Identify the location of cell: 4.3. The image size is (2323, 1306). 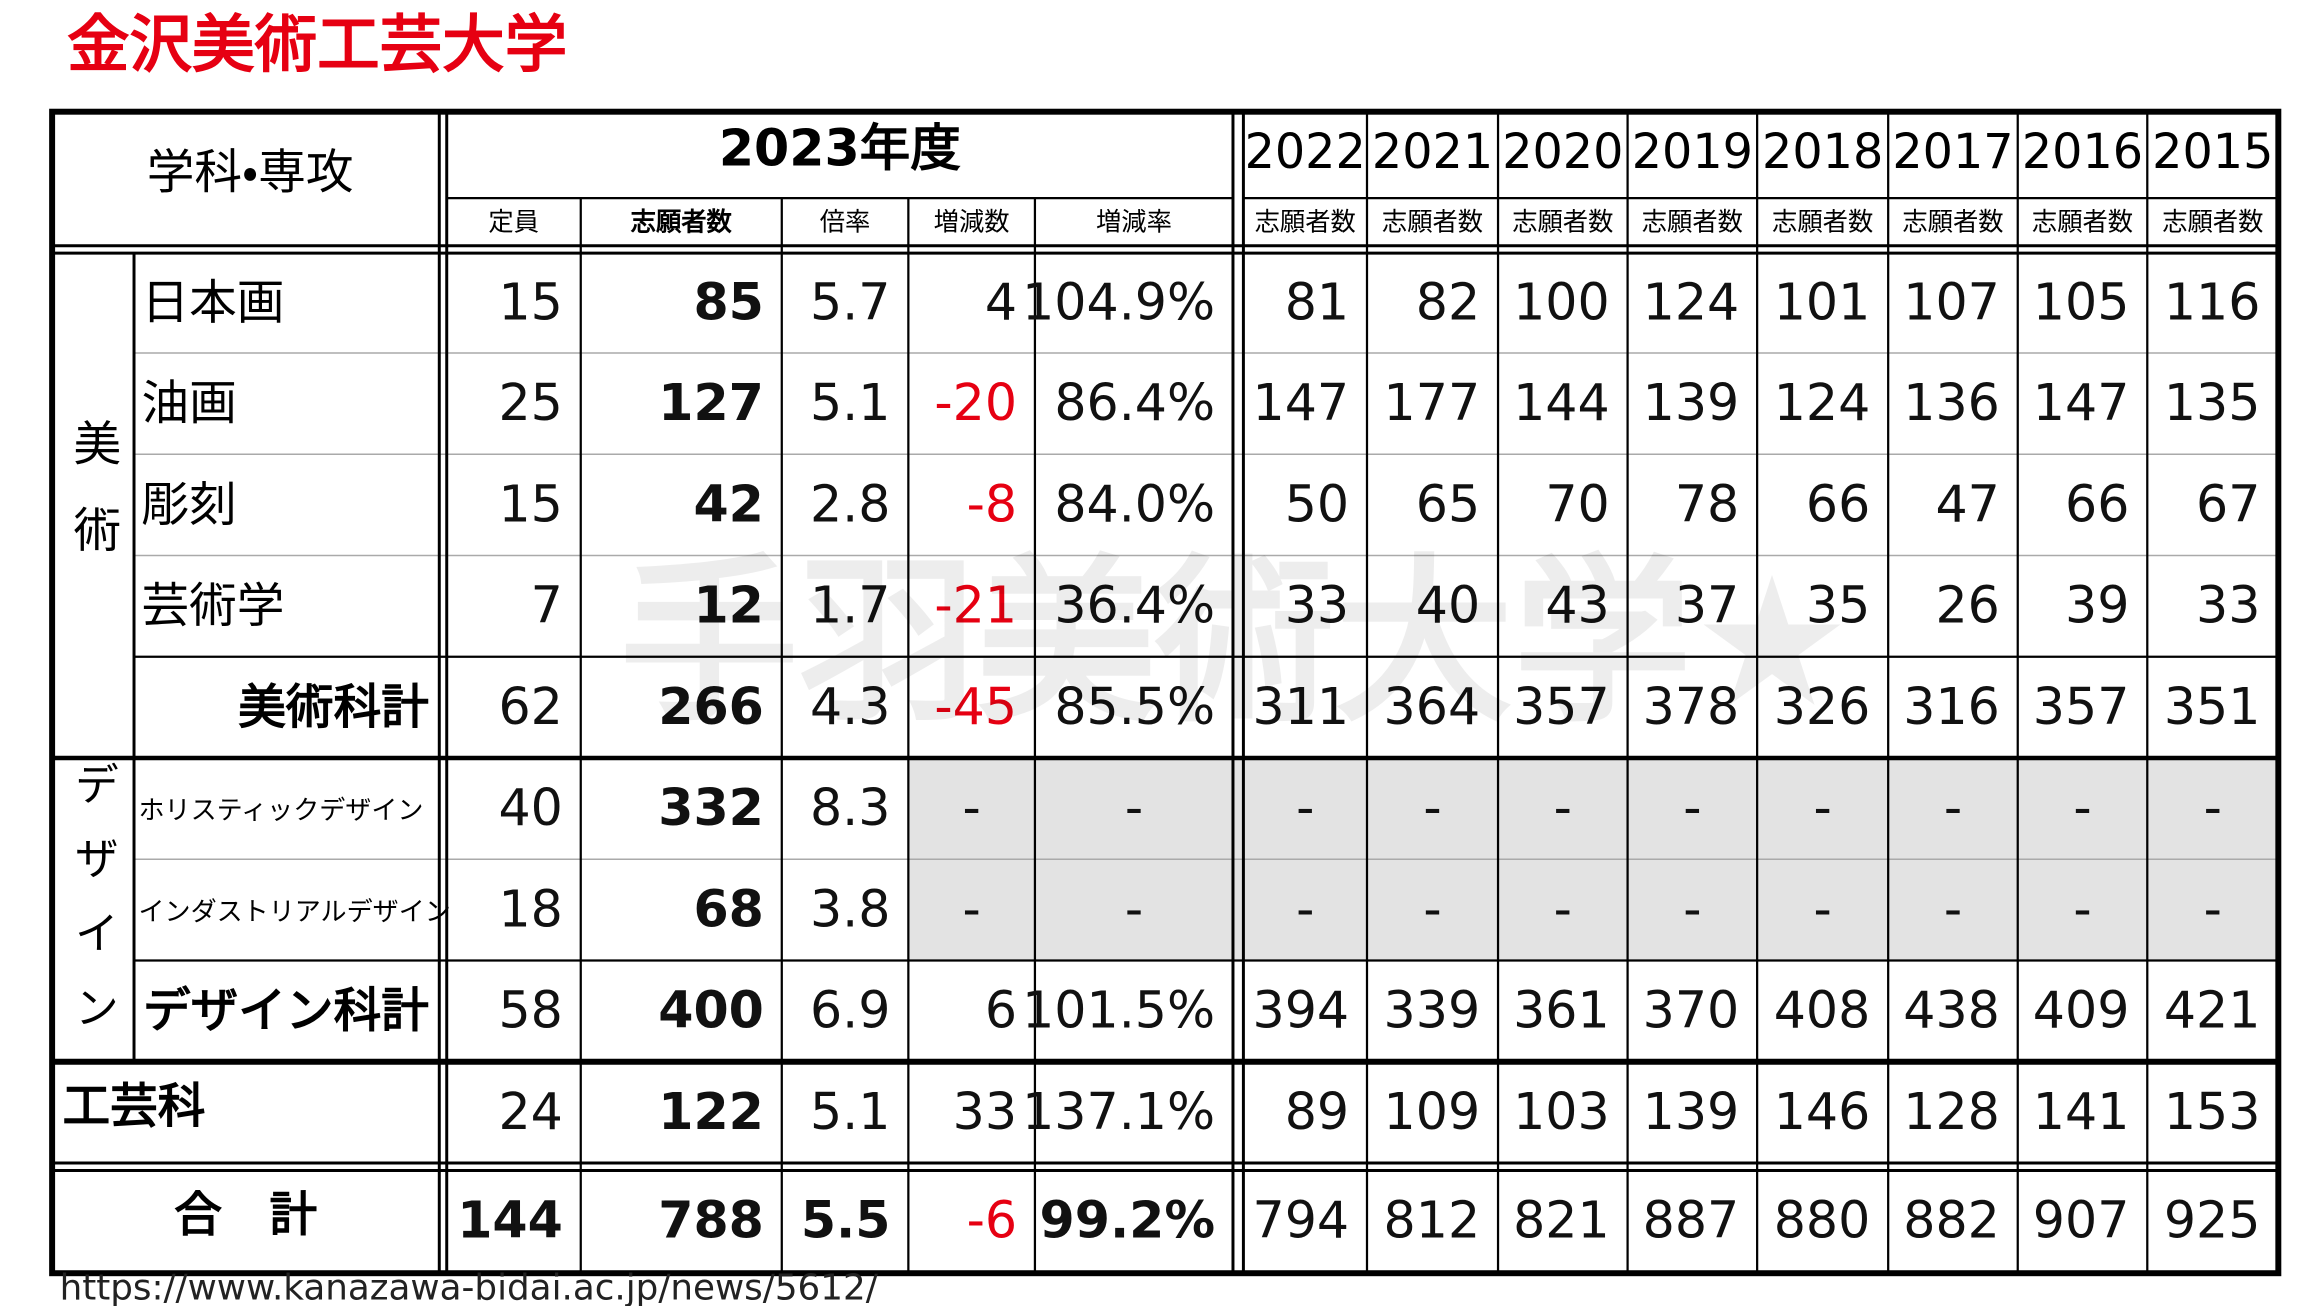
(850, 706).